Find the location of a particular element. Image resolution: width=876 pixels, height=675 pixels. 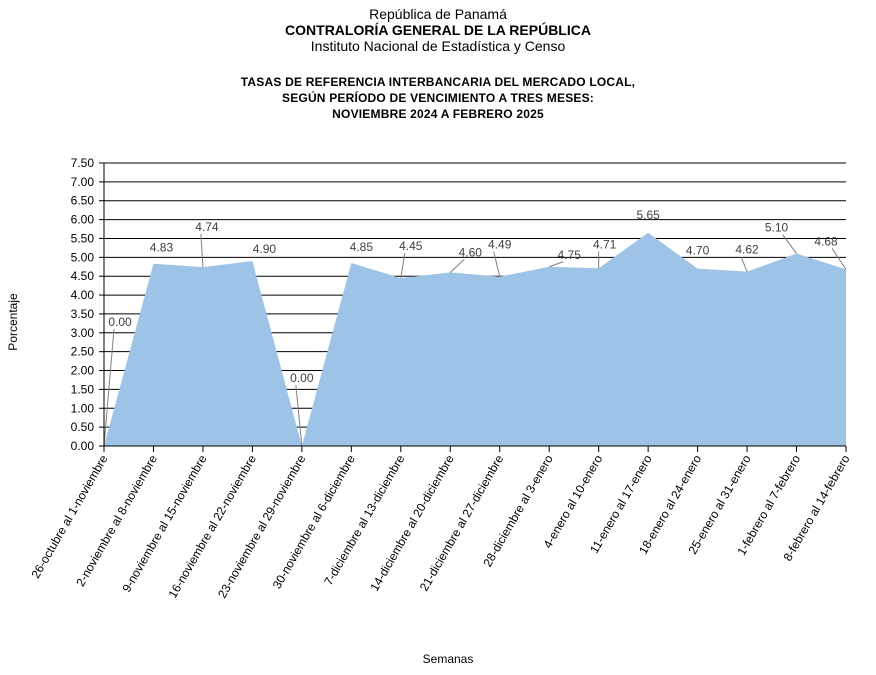

data-label: 5.65 is located at coordinates (648, 215).